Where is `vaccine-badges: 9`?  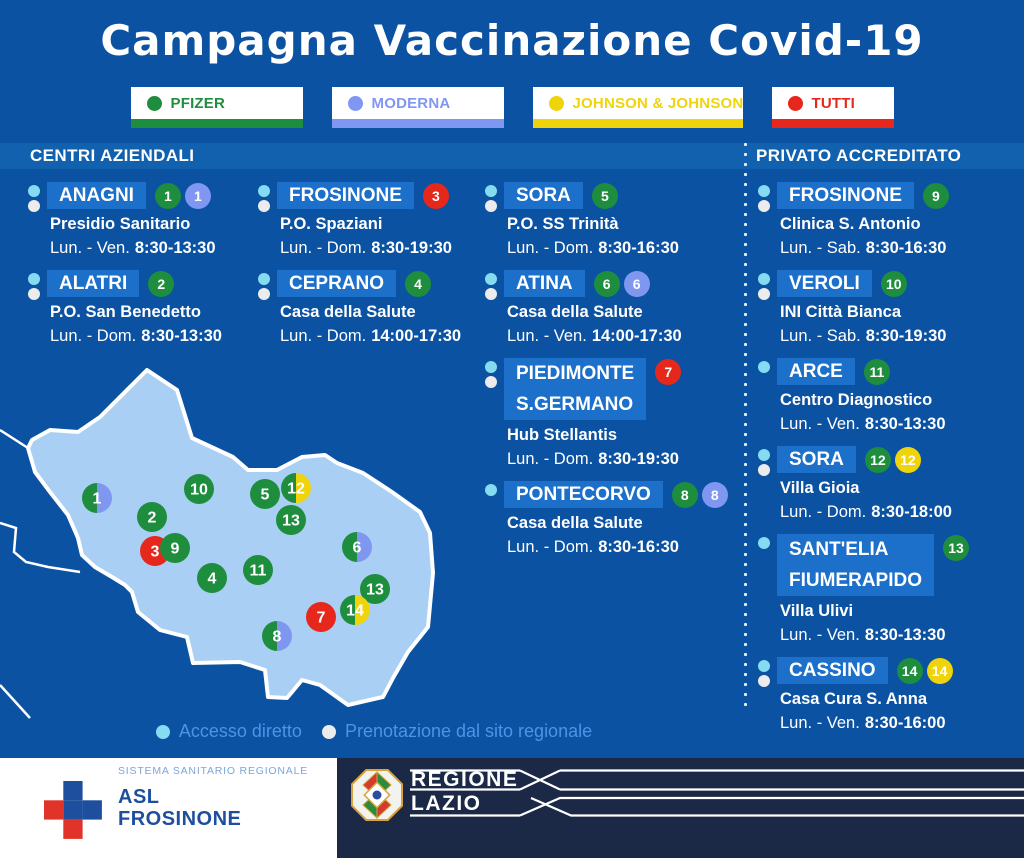
vaccine-badges: 9 is located at coordinates (935, 196).